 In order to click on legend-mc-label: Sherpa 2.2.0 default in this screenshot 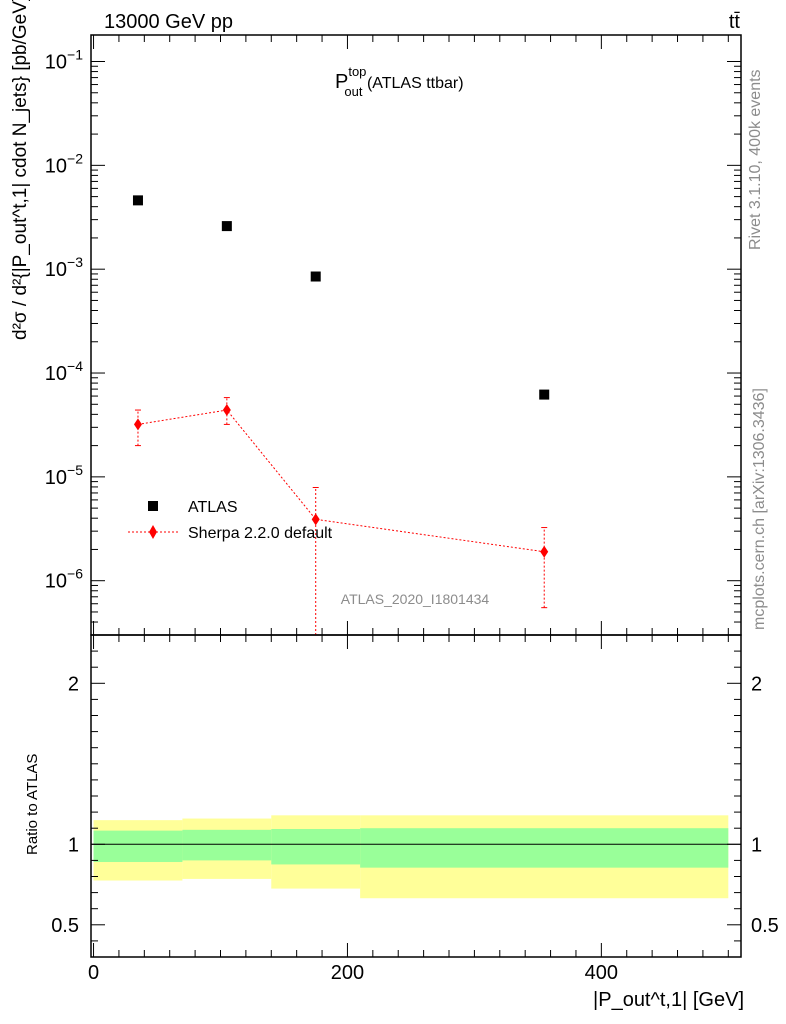, I will do `click(260, 533)`.